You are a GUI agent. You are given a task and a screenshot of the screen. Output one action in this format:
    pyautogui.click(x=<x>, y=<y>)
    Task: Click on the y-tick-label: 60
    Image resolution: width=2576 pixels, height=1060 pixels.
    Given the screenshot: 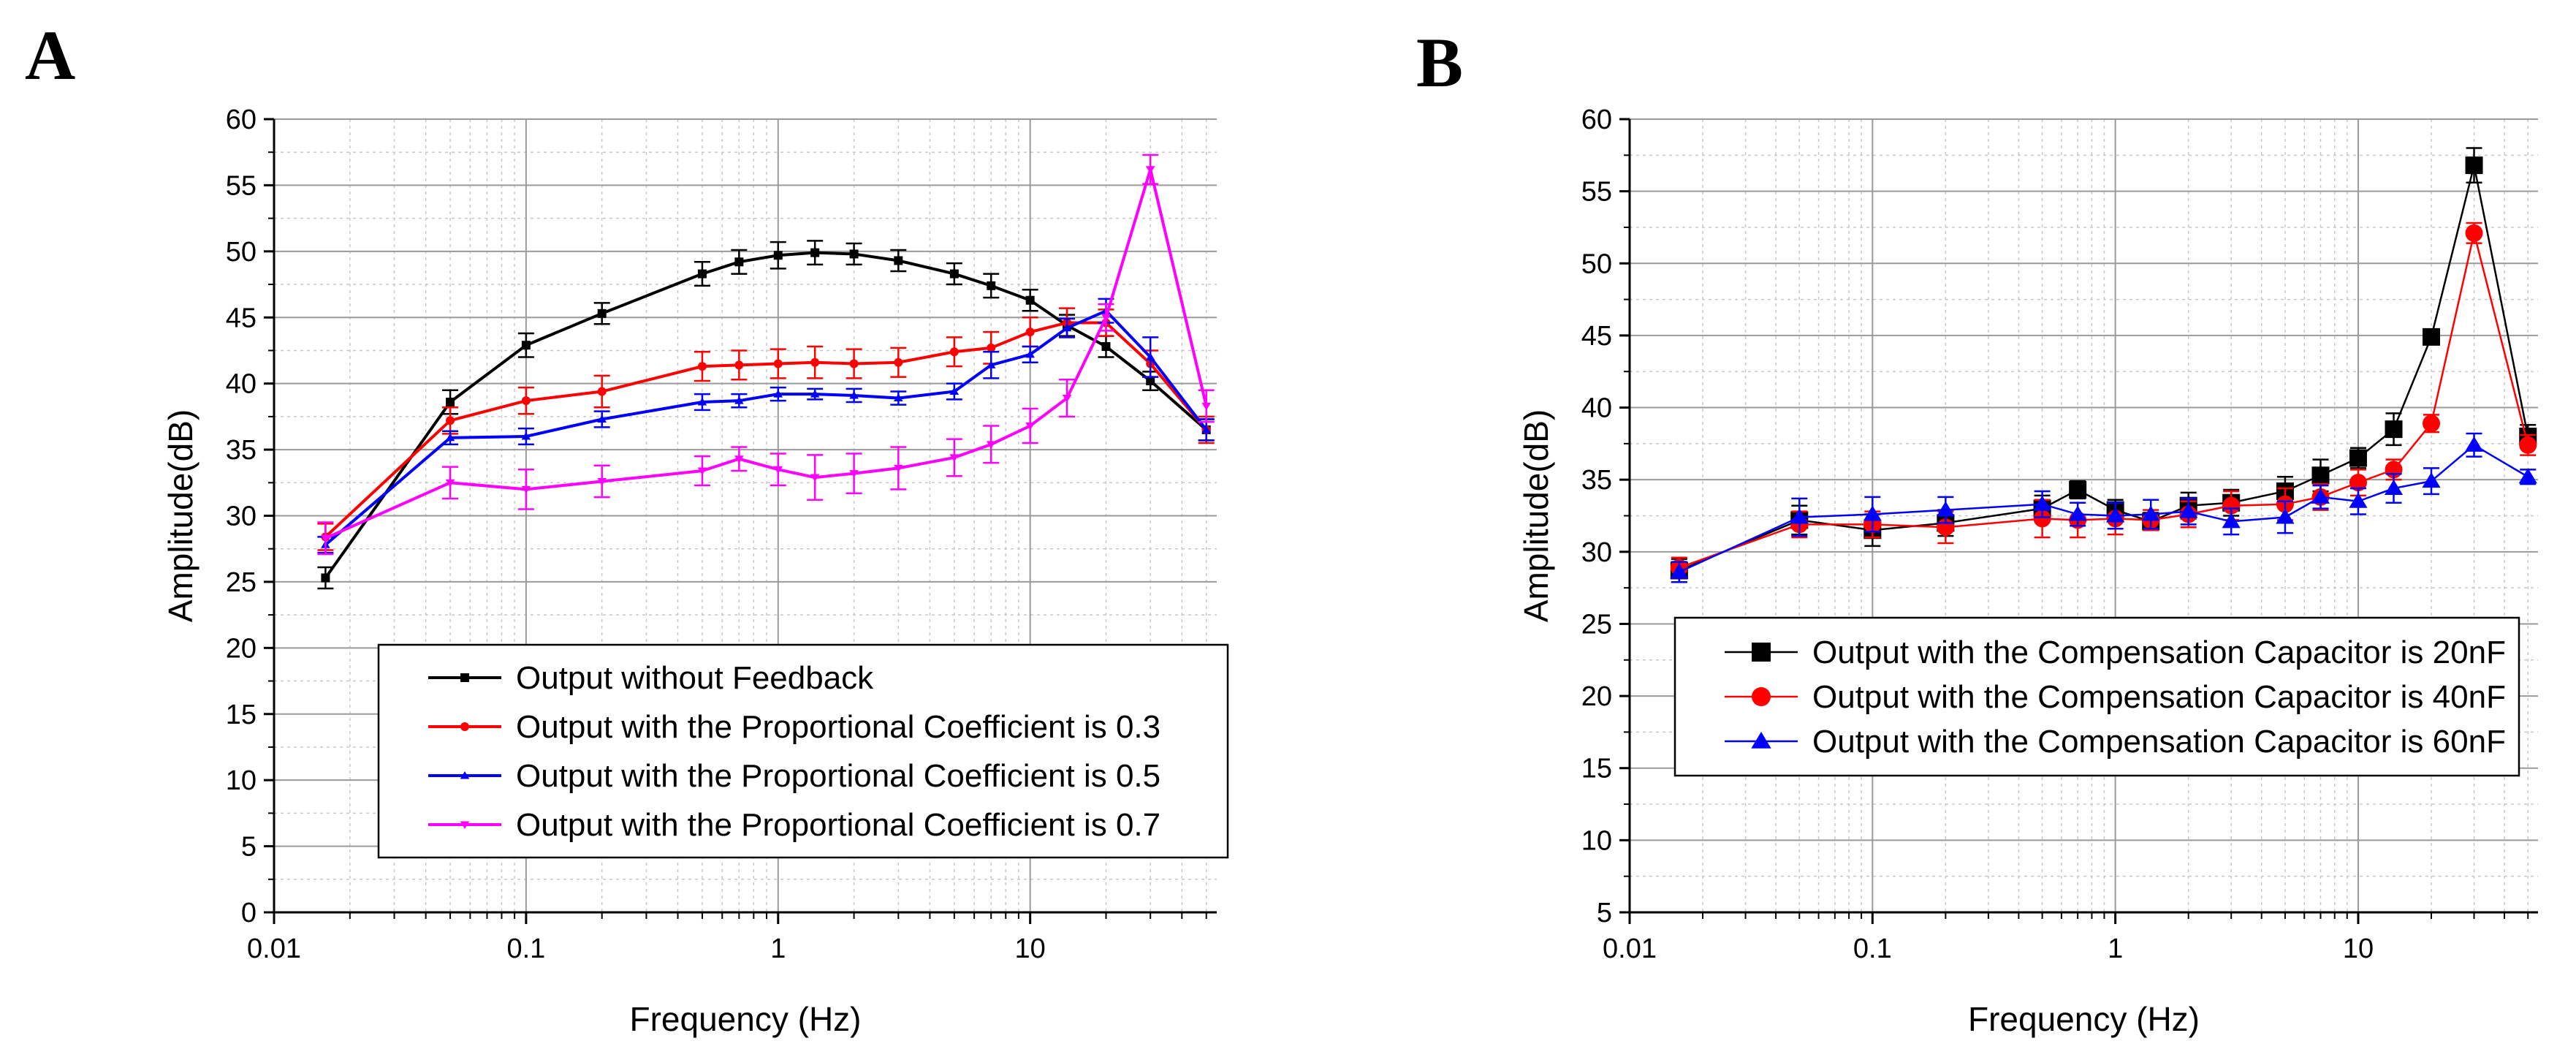 What is the action you would take?
    pyautogui.click(x=241, y=120)
    